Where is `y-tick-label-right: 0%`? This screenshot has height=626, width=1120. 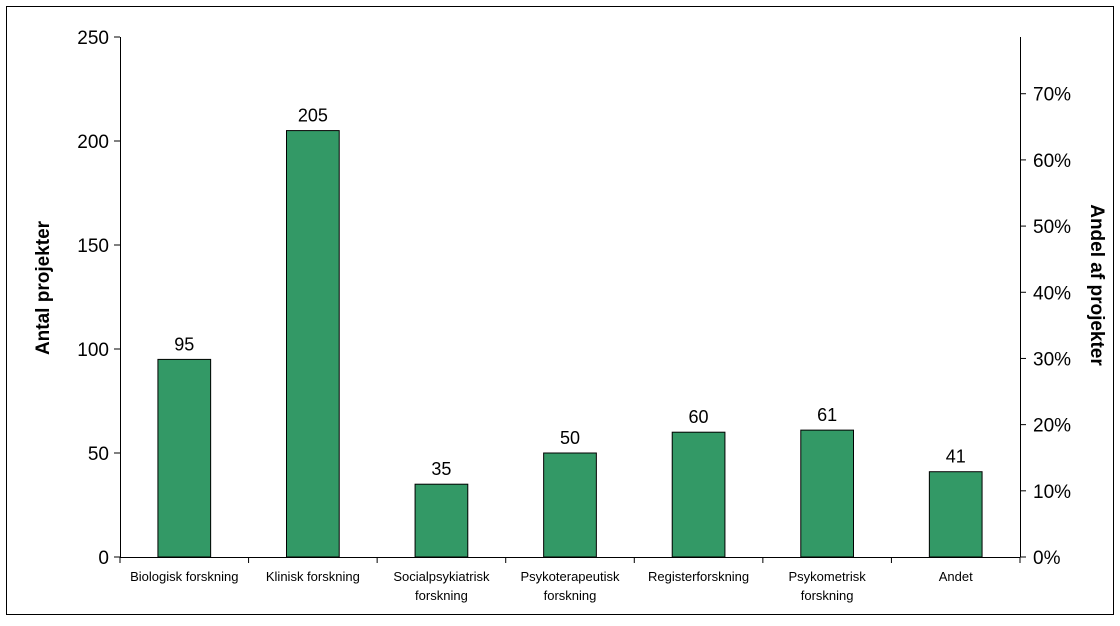
y-tick-label-right: 0% is located at coordinates (1047, 558).